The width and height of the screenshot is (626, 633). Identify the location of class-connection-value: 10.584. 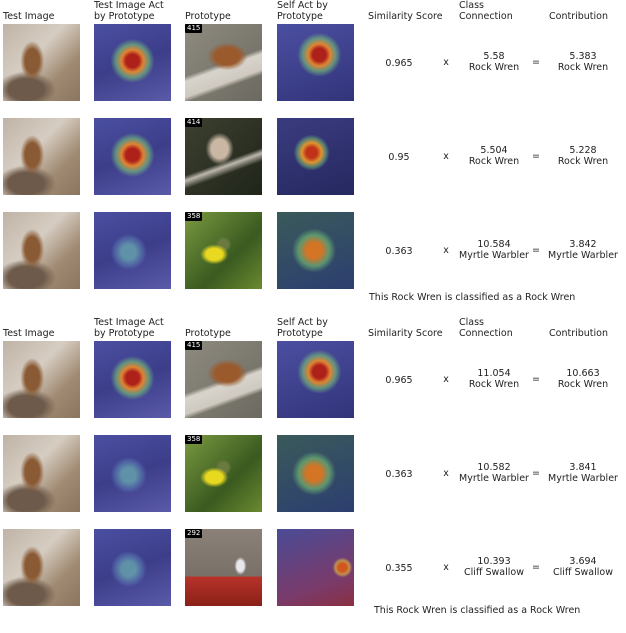
(494, 244).